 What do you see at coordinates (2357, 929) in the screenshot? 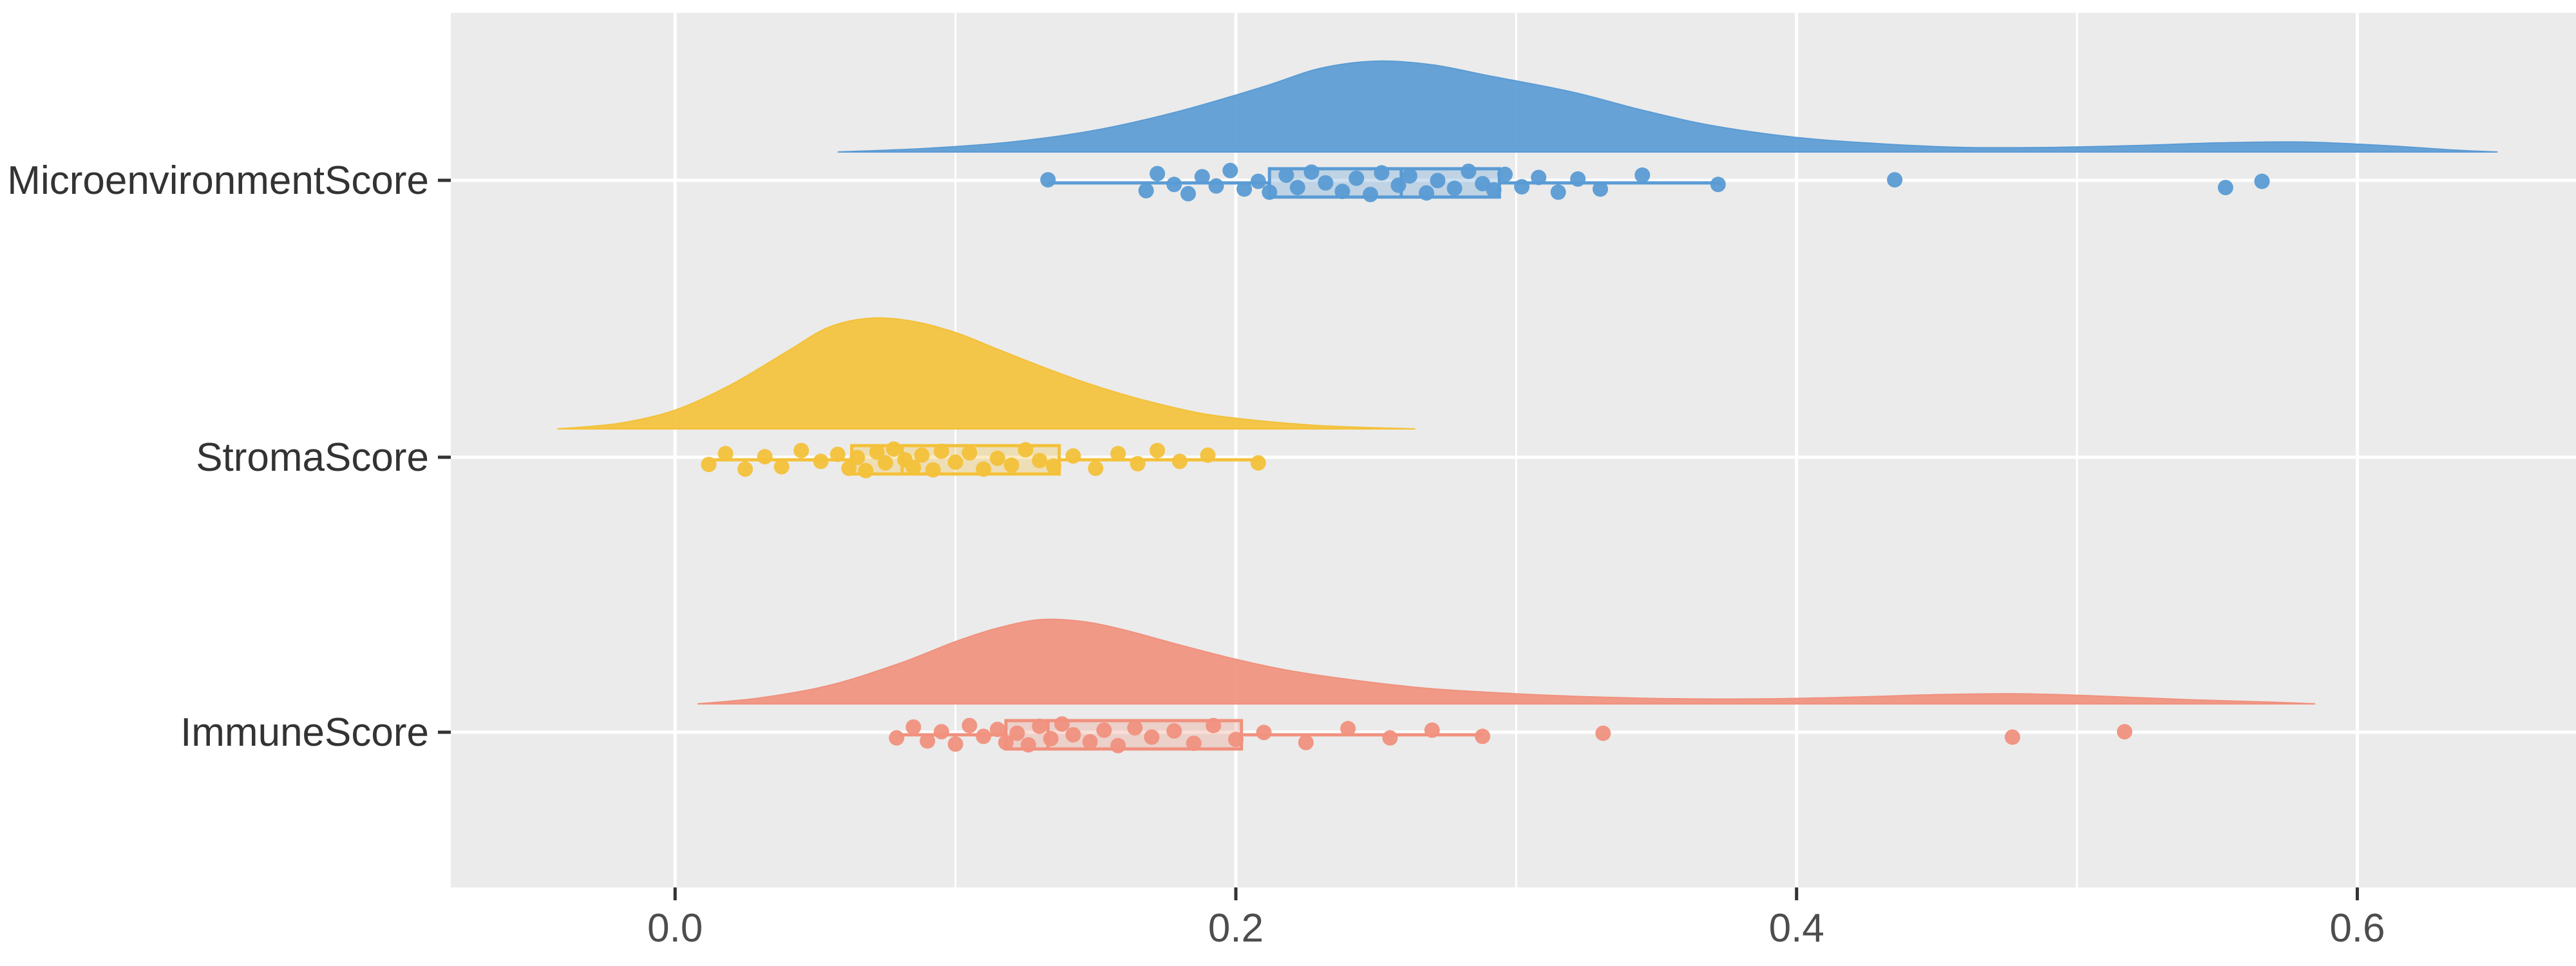
I see `x-tick-label-3: 0.6` at bounding box center [2357, 929].